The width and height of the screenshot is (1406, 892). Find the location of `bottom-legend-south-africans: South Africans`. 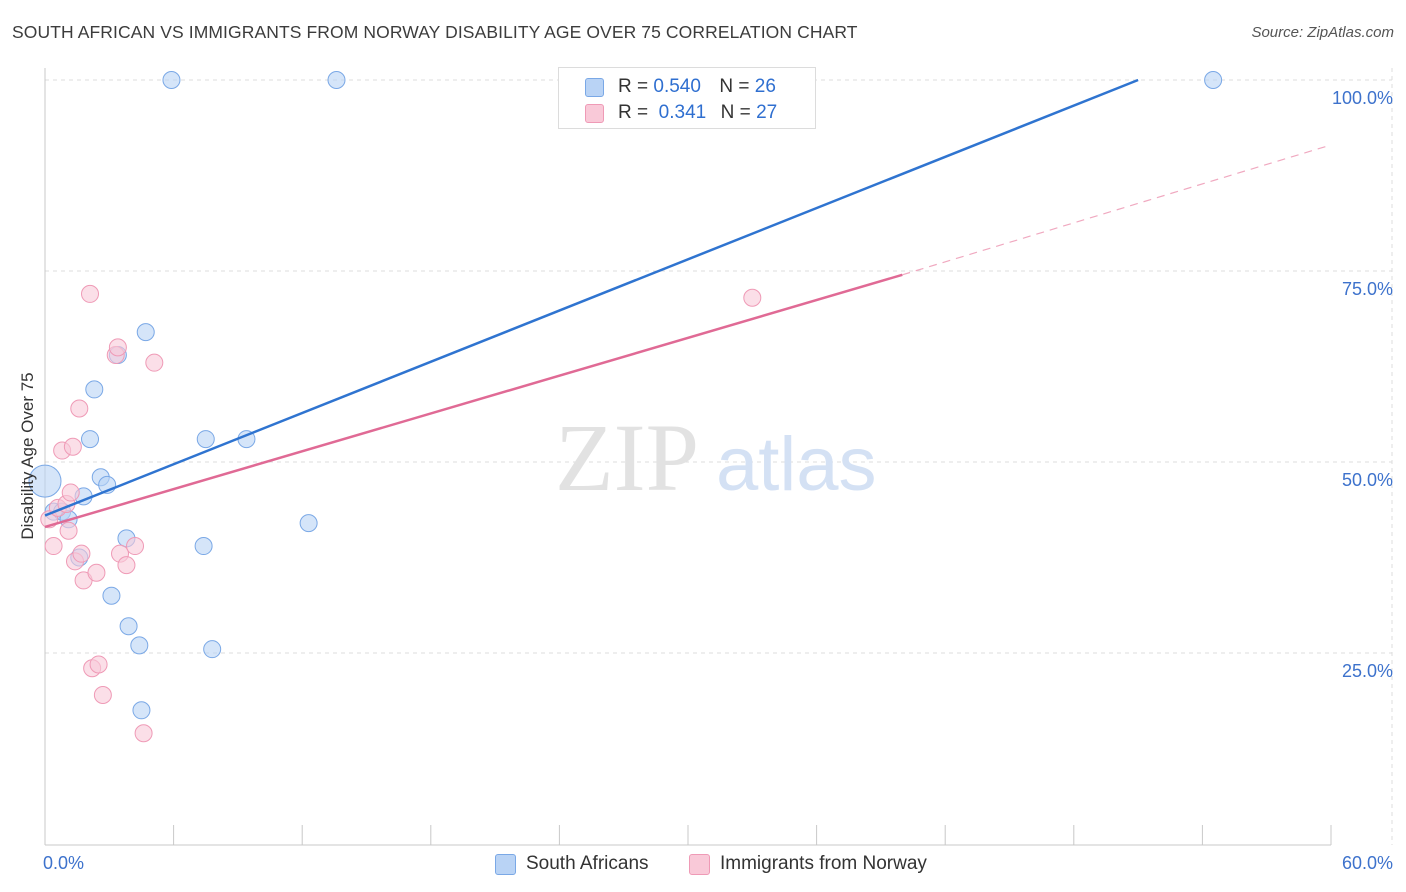

bottom-legend-south-africans: South Africans is located at coordinates (572, 864).